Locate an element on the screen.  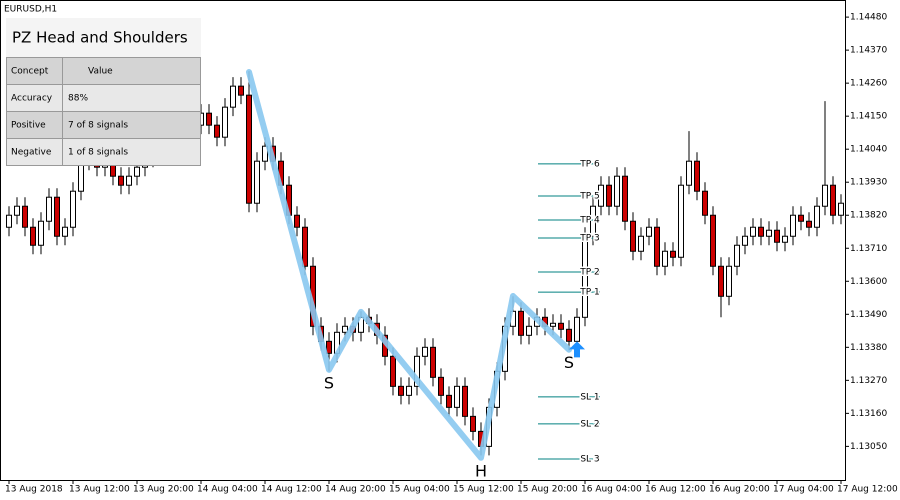
panel-title-bg is located at coordinates (103, 37).